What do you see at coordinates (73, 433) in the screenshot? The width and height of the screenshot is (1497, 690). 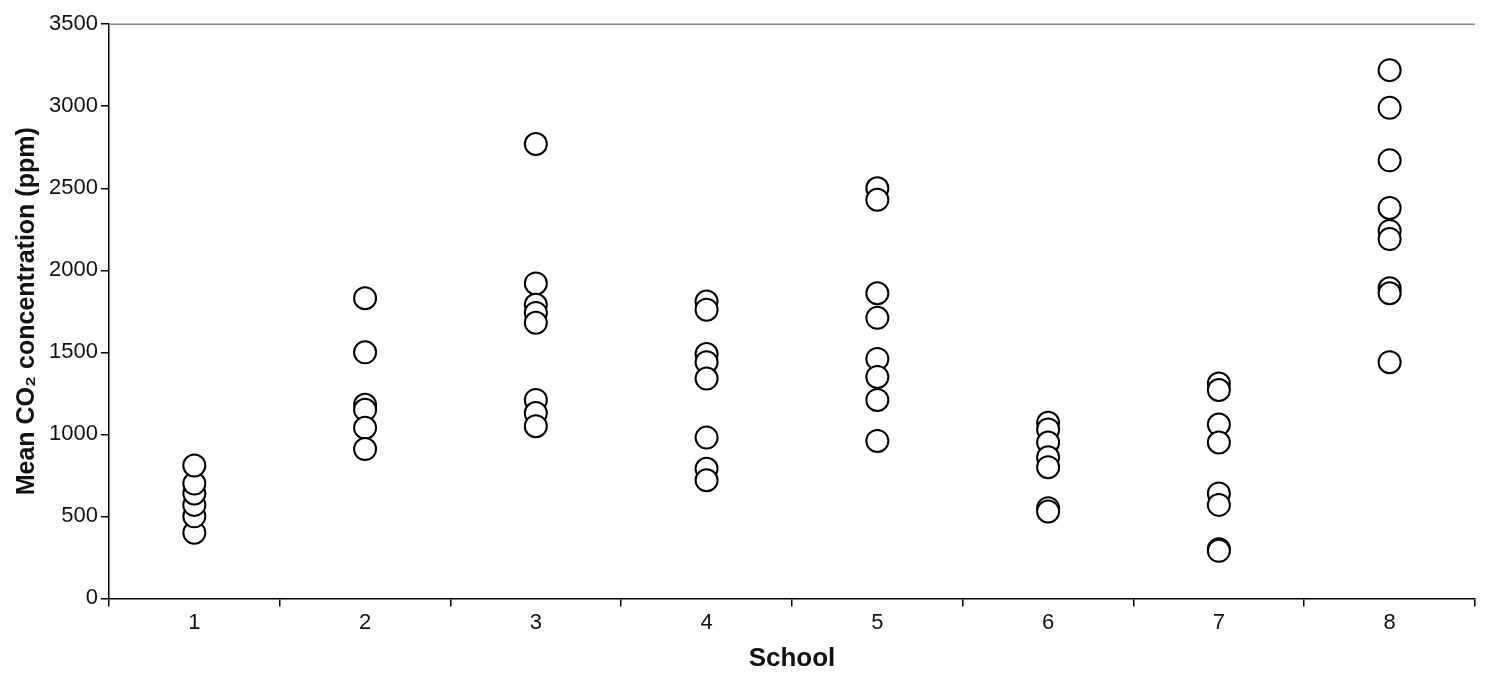 I see `y-tick-label: 1000` at bounding box center [73, 433].